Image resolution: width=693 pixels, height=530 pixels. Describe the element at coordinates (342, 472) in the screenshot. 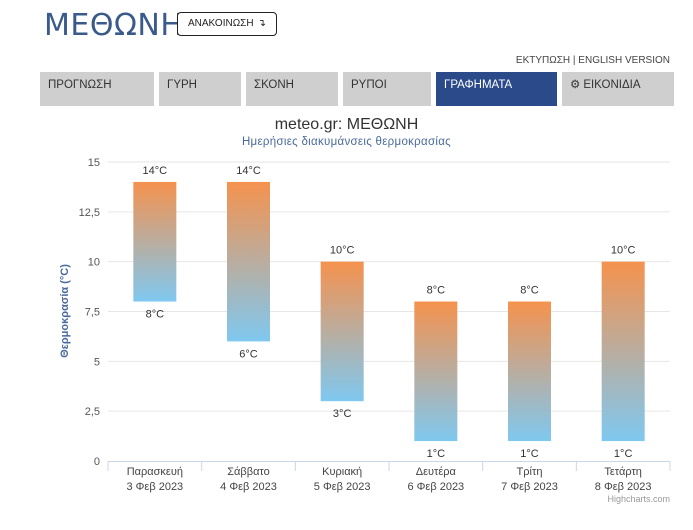

I see `x-tick-day: Κυριακή` at that location.